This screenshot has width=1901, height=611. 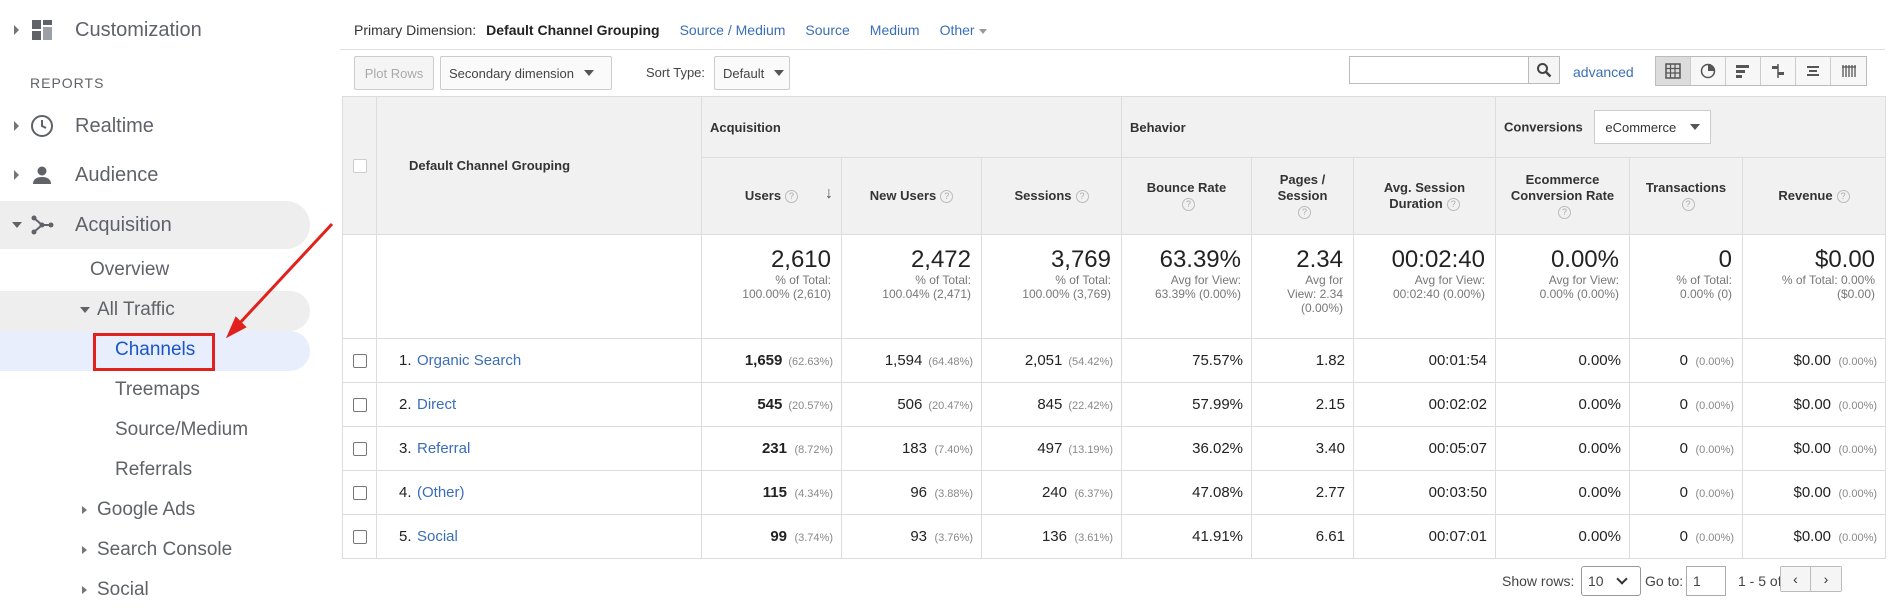 I want to click on sidebar-item-referrals: Referrals, so click(x=154, y=469).